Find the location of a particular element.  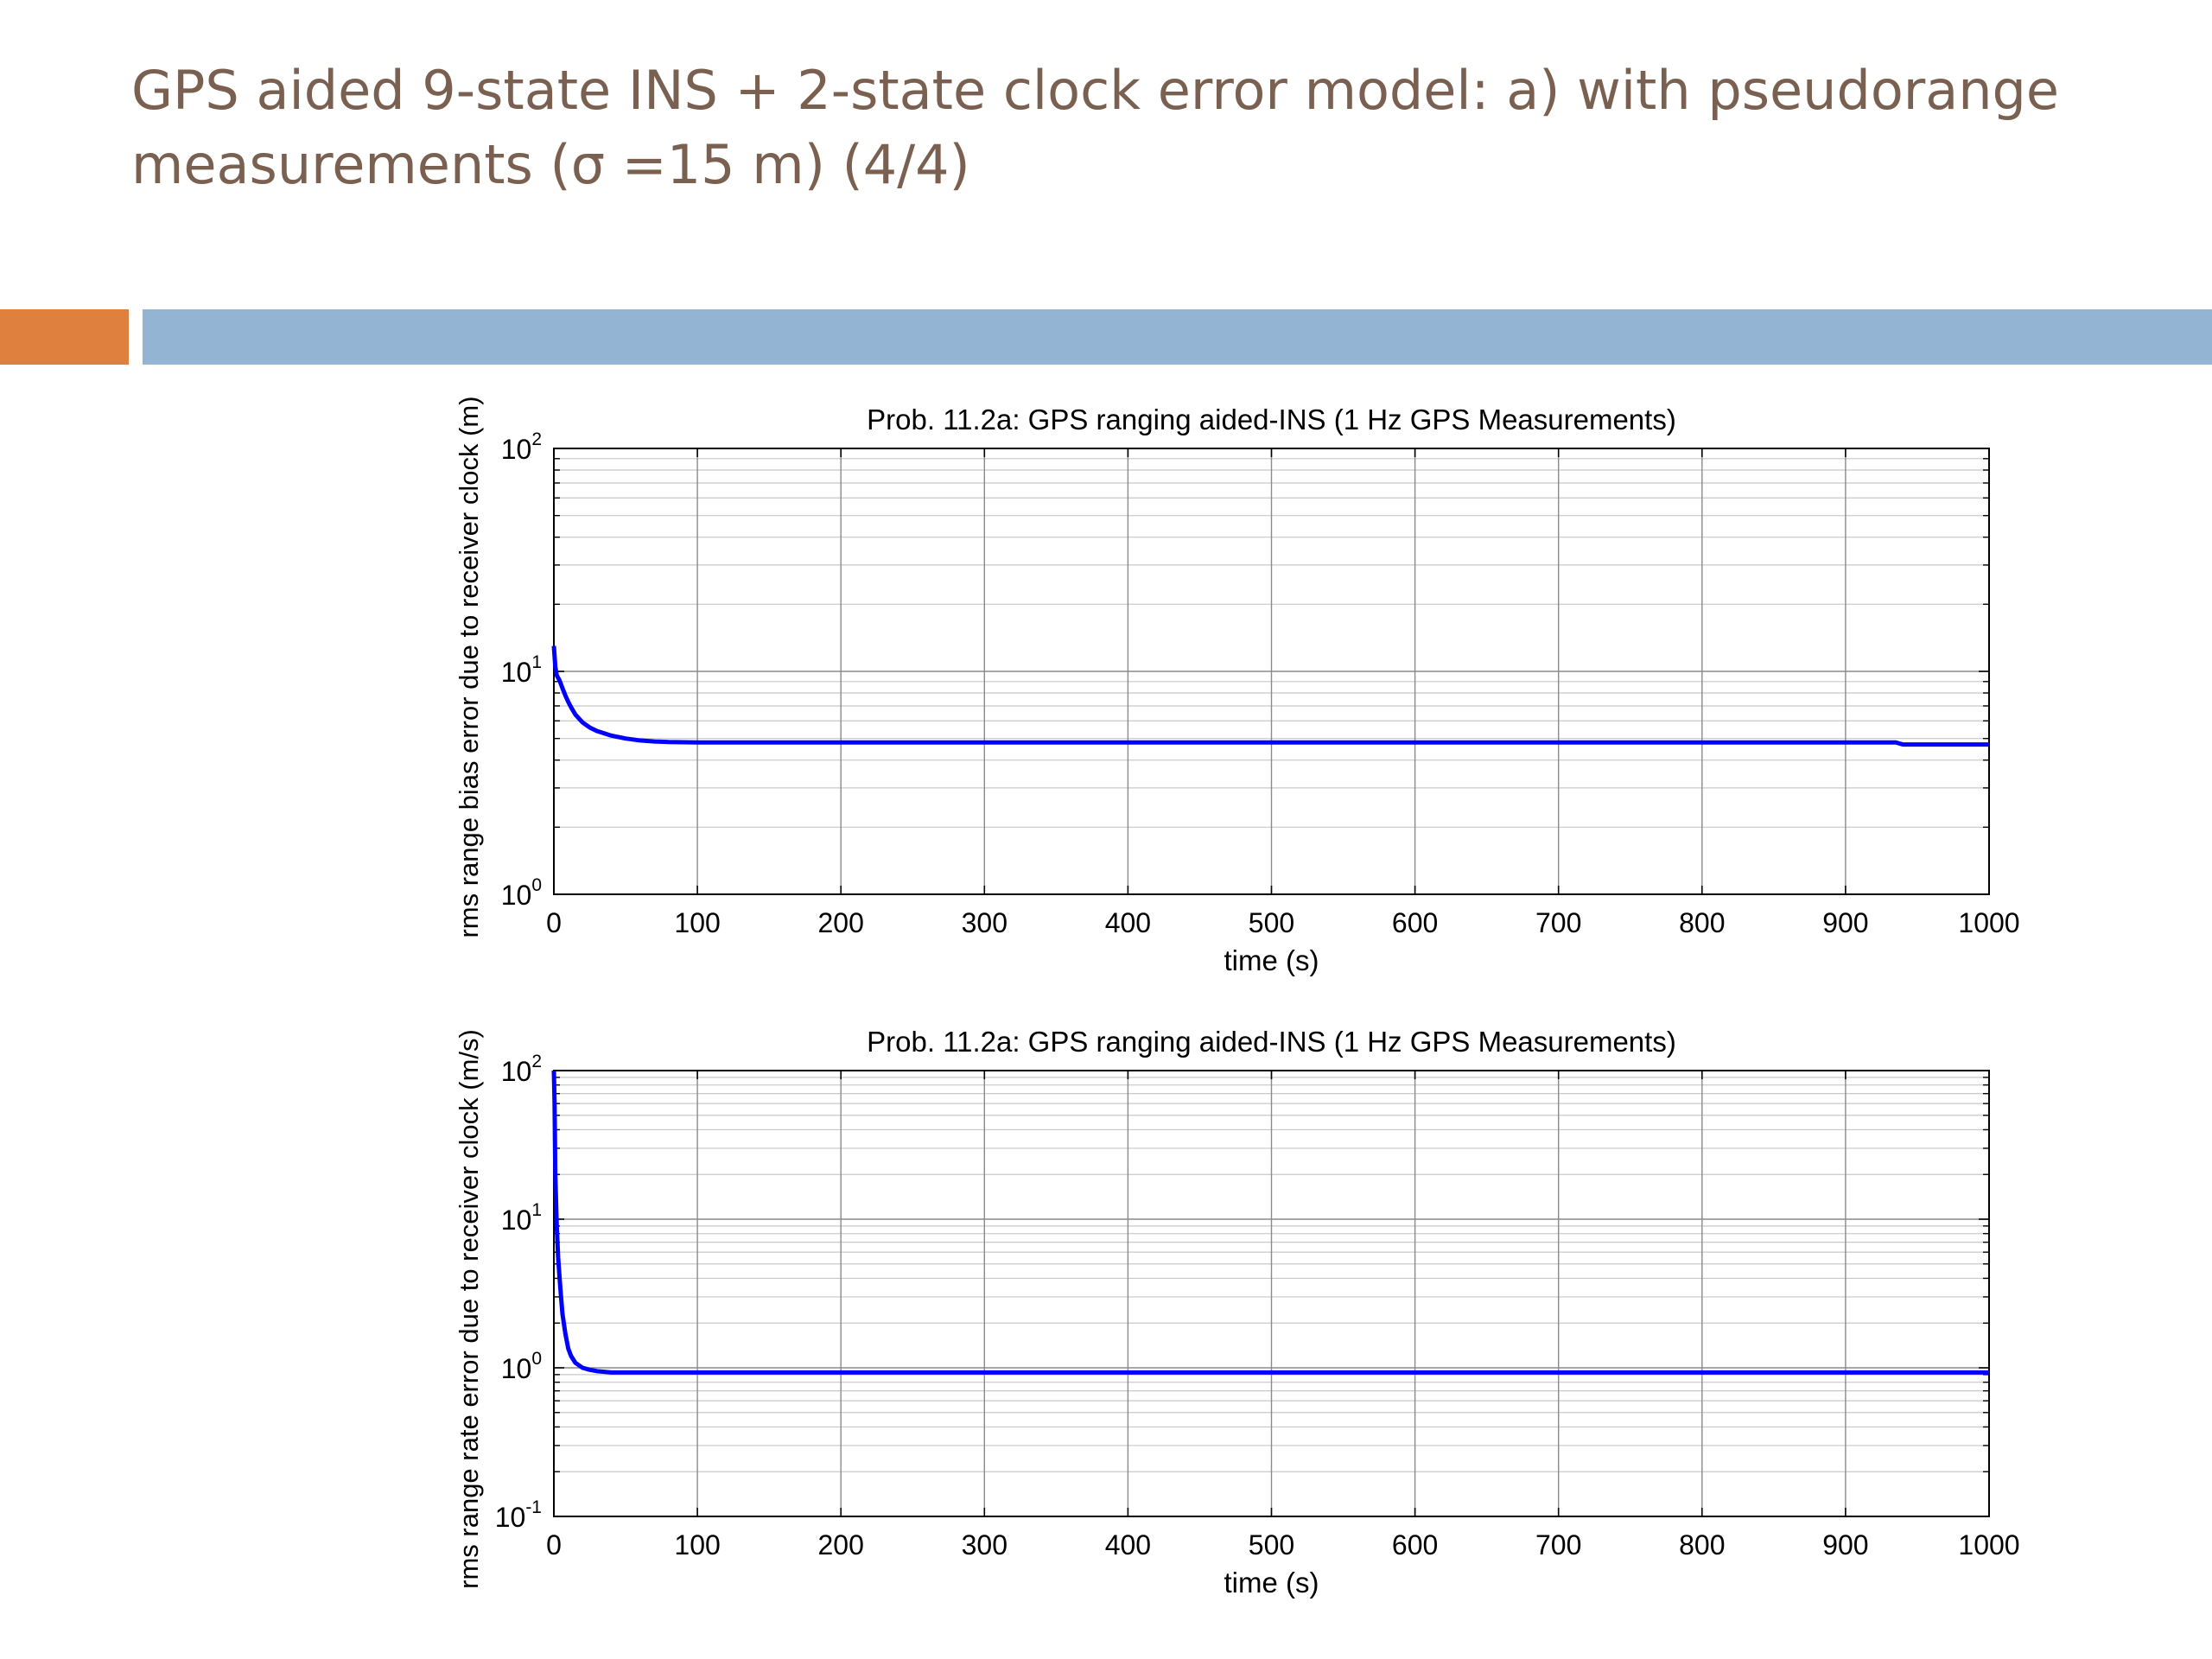

slide-title-line2: measurements (σ =15 m) (4/4) is located at coordinates (550, 164).